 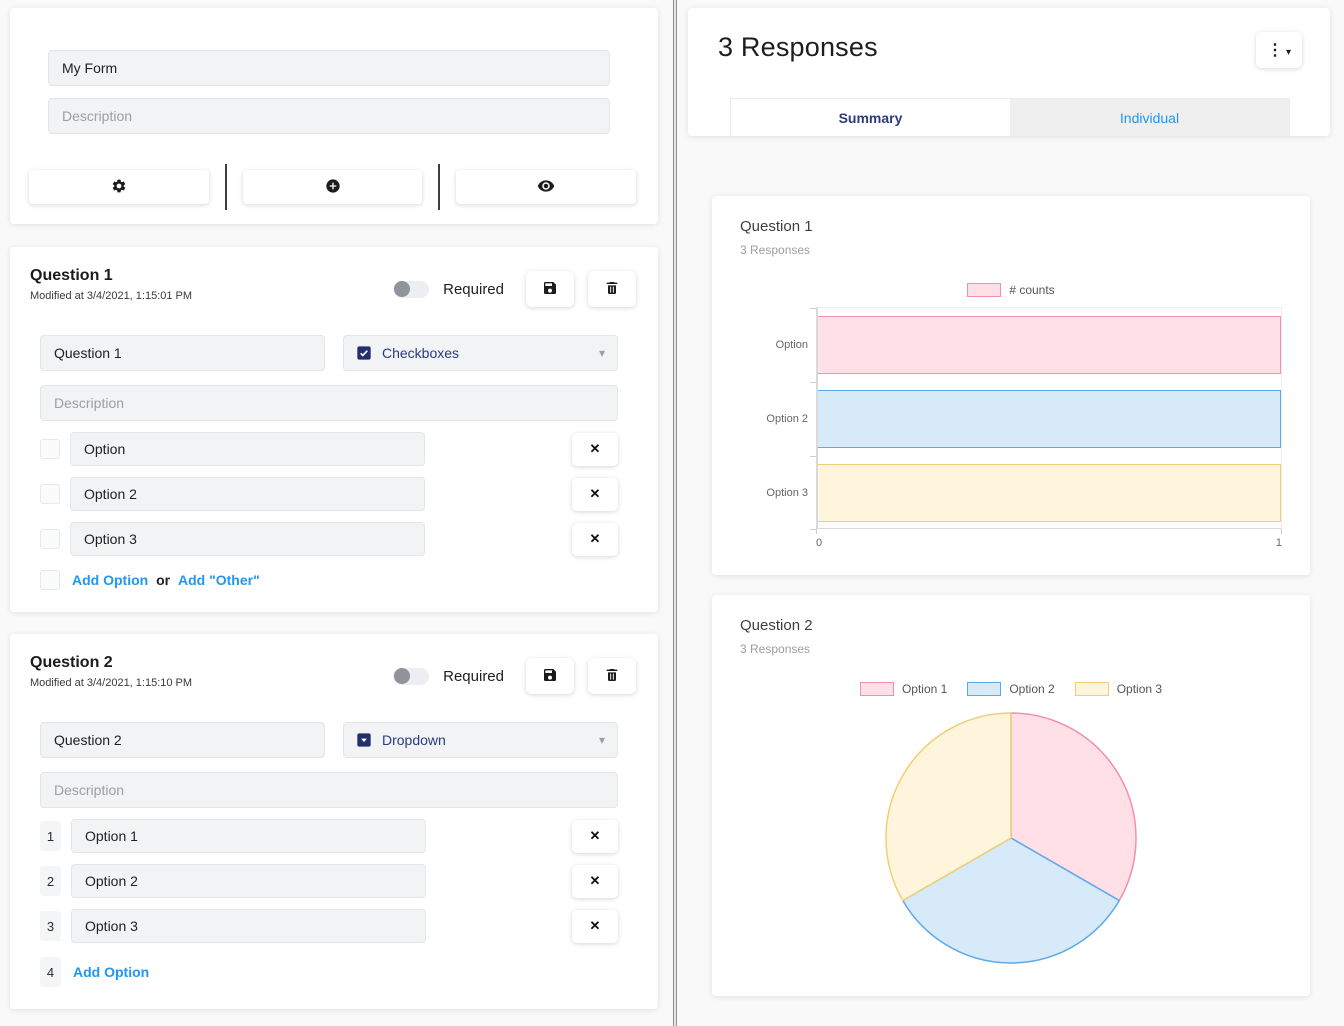 What do you see at coordinates (870, 117) in the screenshot?
I see `tab-summary: Summary` at bounding box center [870, 117].